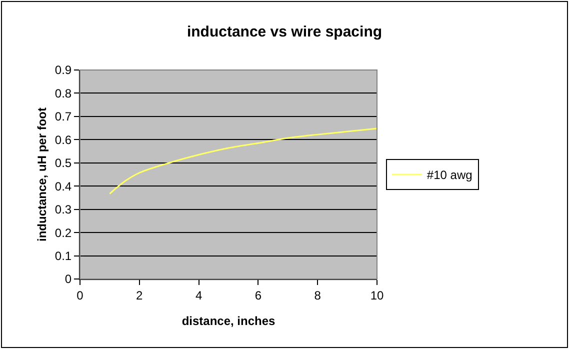 This screenshot has width=569, height=349. Describe the element at coordinates (63, 139) in the screenshot. I see `y-tick-label: 0.6` at that location.